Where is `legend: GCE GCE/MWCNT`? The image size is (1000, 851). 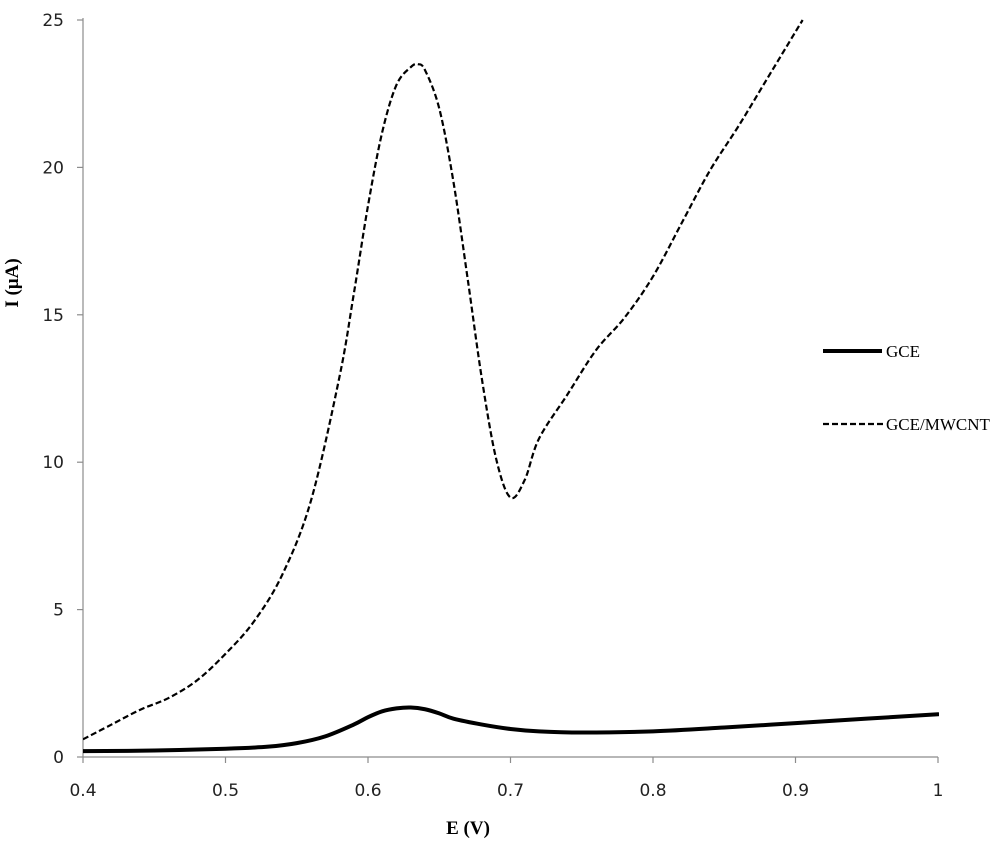
legend: GCE GCE/MWCNT is located at coordinates (907, 388).